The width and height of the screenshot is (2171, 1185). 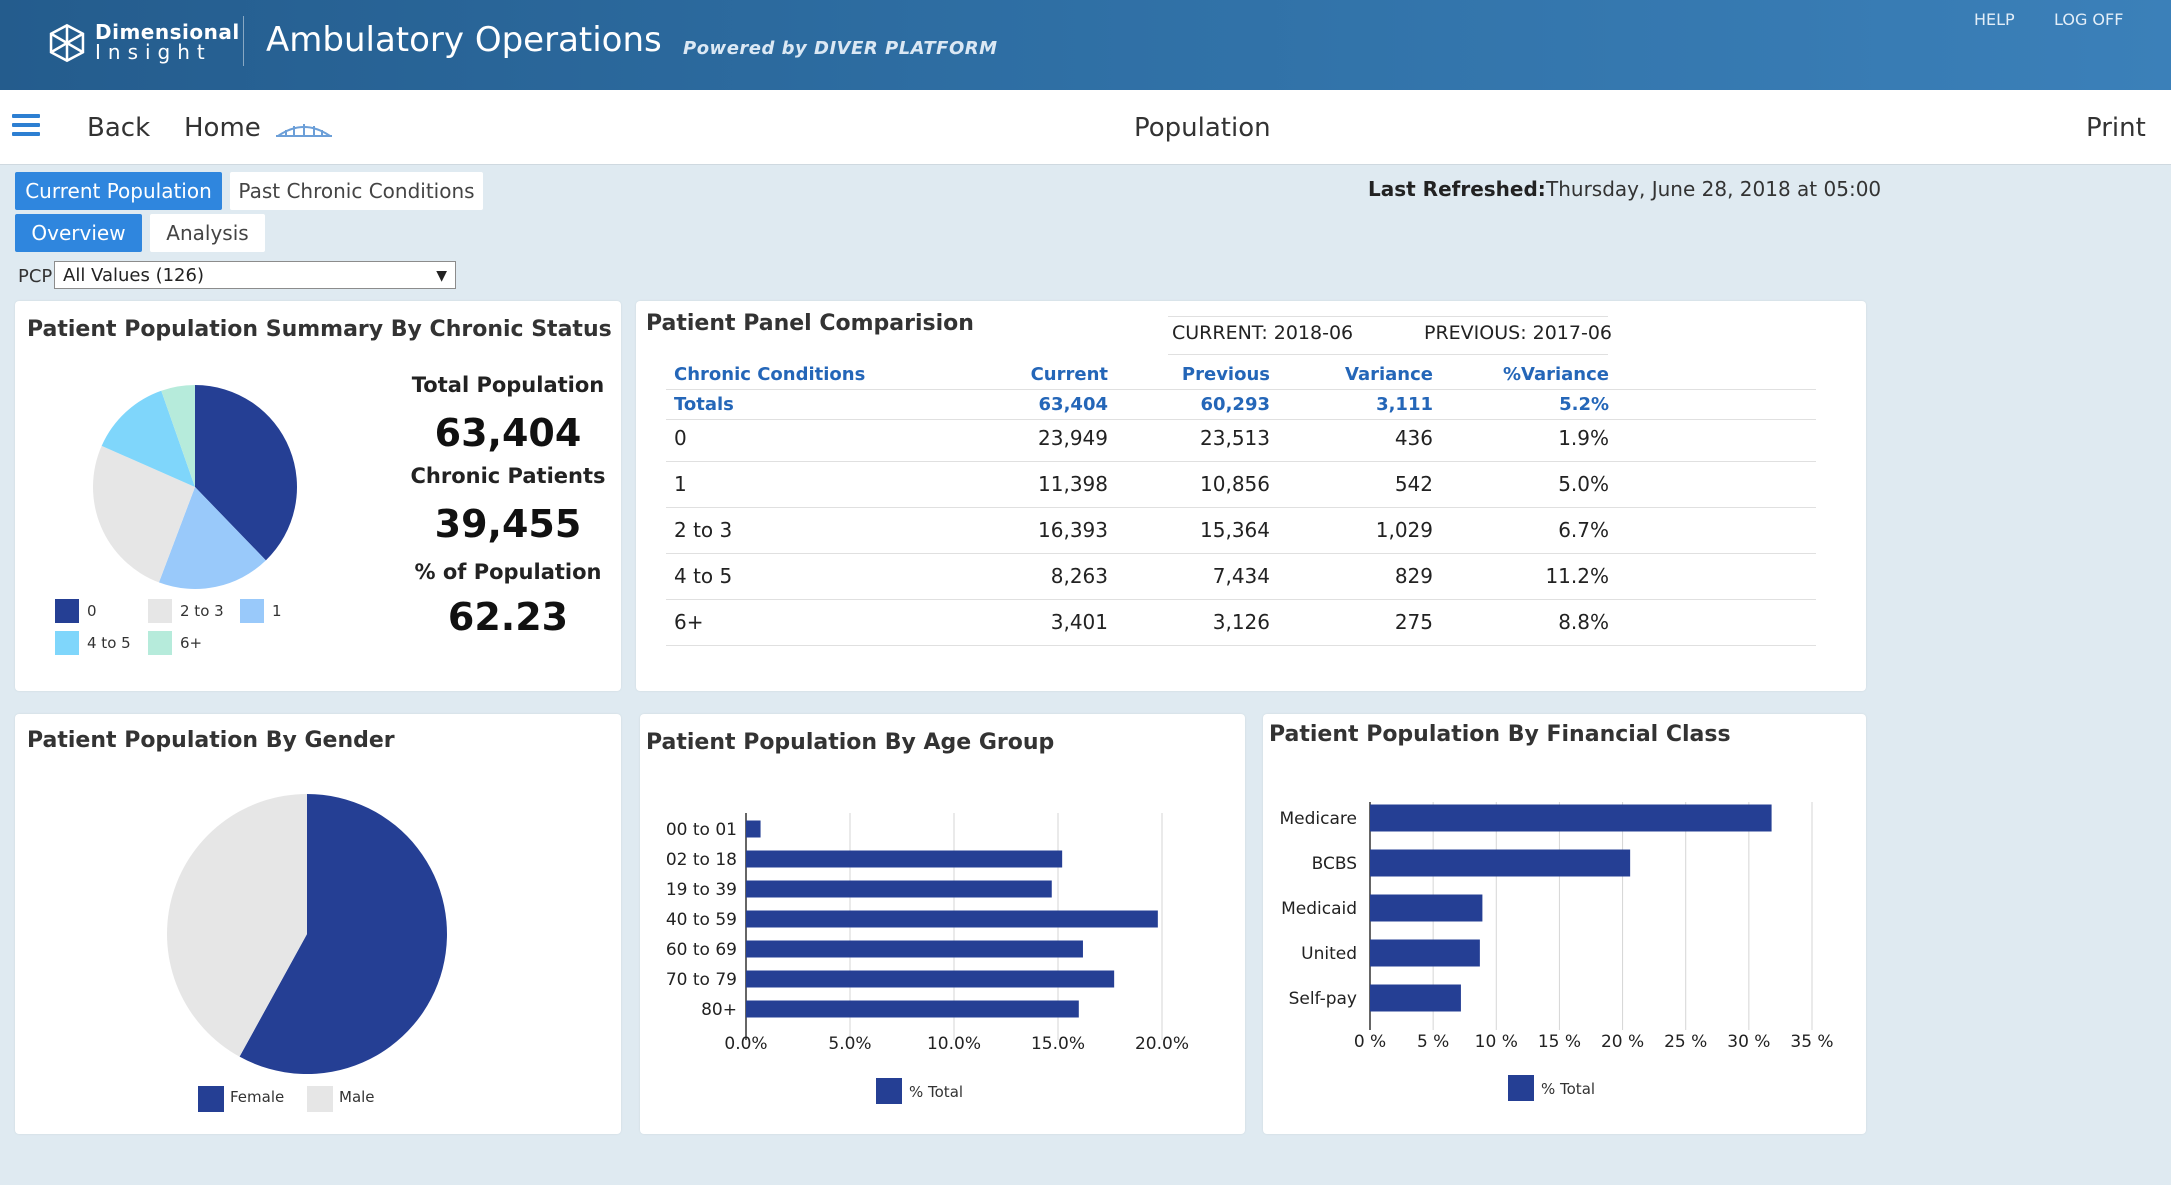 I want to click on bar-medicaid, so click(x=1426, y=908).